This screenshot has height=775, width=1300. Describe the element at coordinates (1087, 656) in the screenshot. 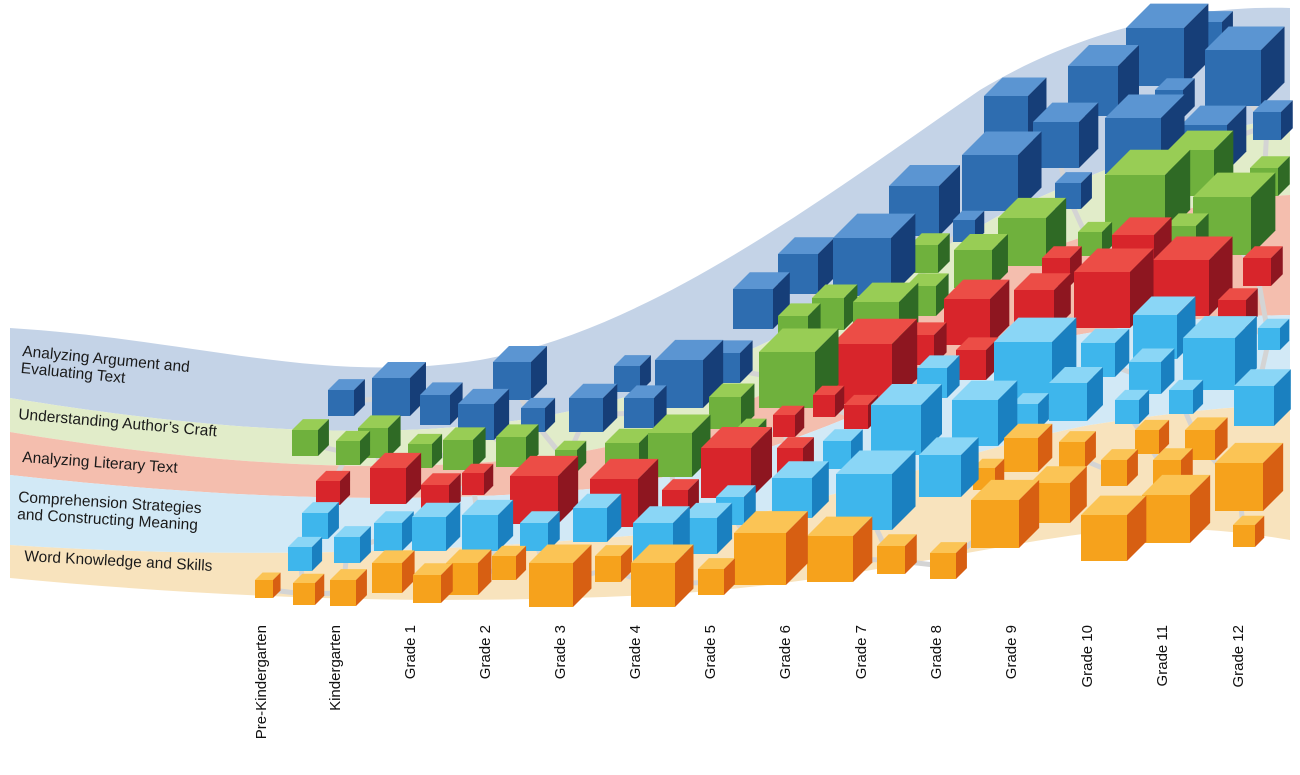

I see `grade-label-grade-10: Grade 10` at that location.